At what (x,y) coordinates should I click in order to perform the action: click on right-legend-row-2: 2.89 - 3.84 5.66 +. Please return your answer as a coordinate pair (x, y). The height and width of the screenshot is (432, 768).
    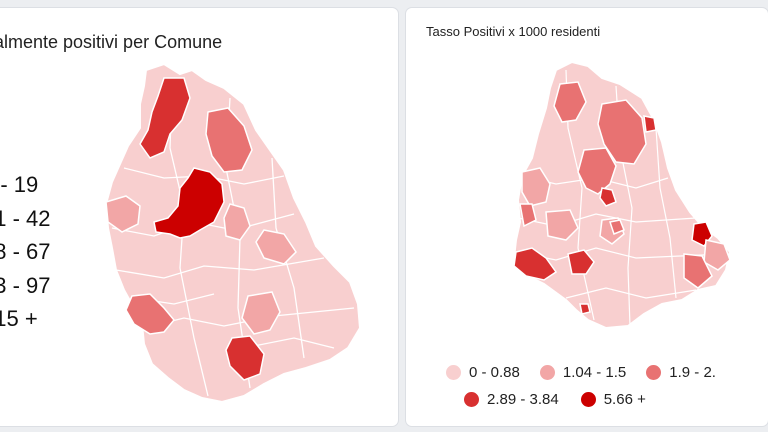
    Looking at the image, I should click on (607, 399).